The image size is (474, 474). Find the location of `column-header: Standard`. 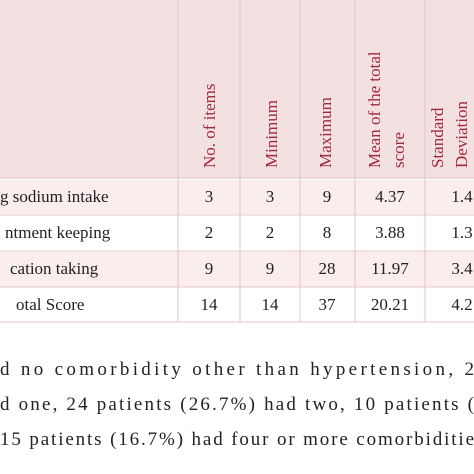

column-header: Standard is located at coordinates (437, 137).